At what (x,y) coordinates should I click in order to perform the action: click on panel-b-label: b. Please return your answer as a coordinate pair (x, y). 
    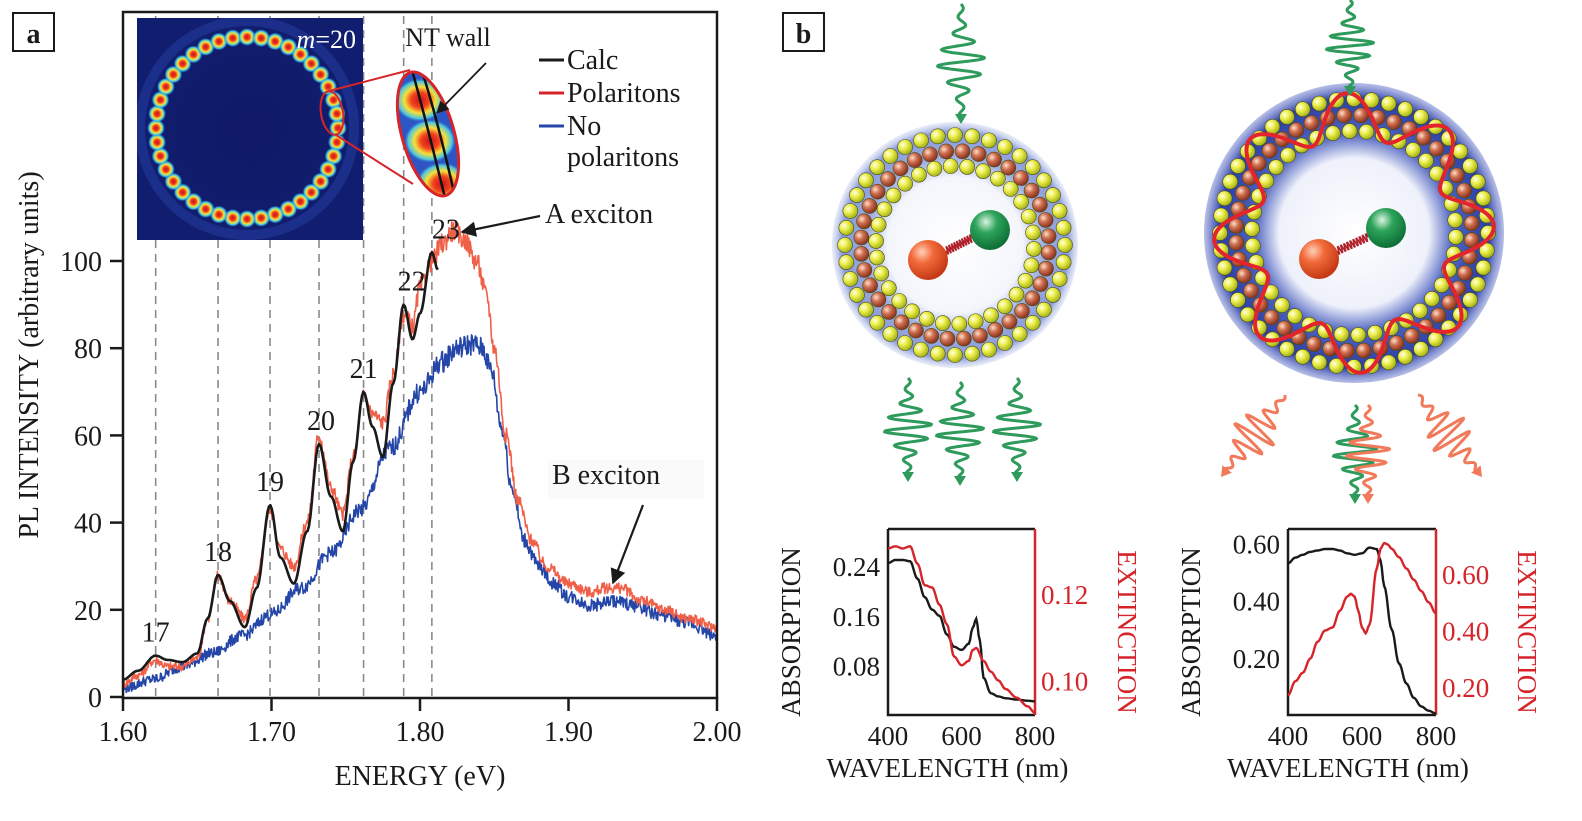
    Looking at the image, I should click on (804, 34).